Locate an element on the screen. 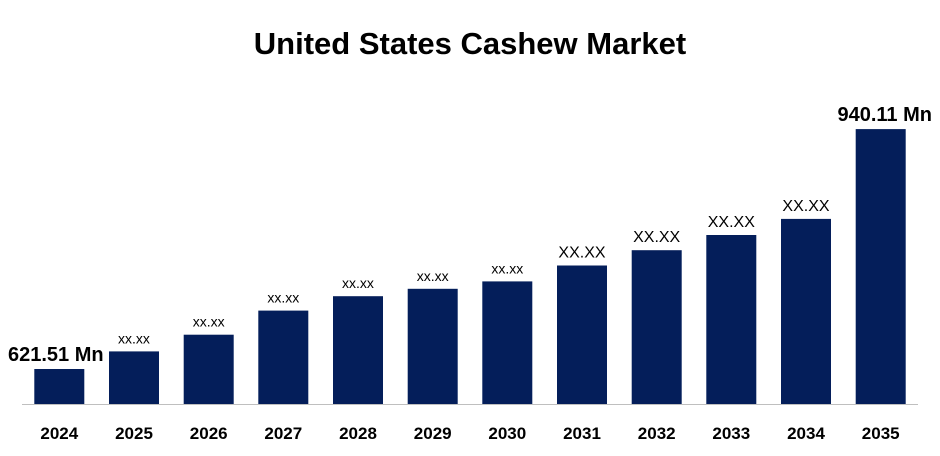  value-label-2024: 621.51 Mn is located at coordinates (56, 355).